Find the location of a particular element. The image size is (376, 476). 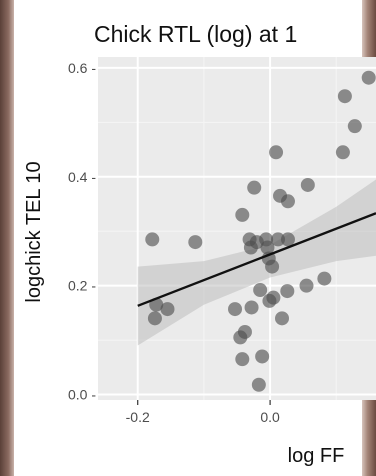

y-tick-label: 0.2 - is located at coordinates (82, 286).